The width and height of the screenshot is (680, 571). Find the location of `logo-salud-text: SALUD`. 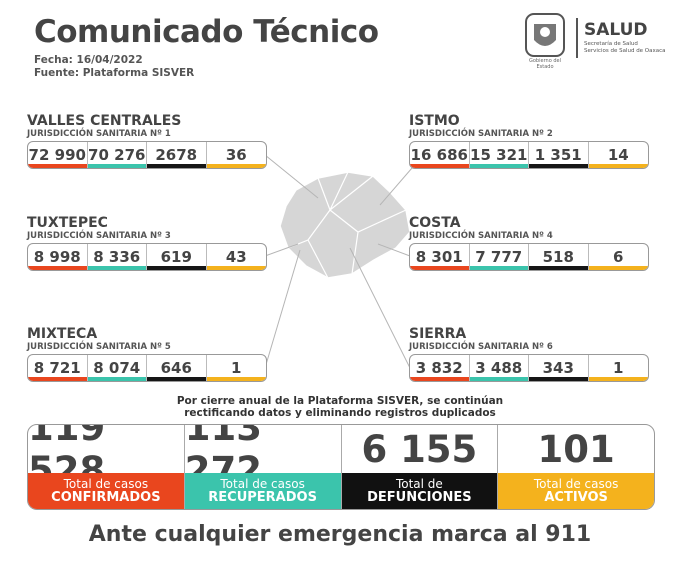

logo-salud-text: SALUD is located at coordinates (616, 30).